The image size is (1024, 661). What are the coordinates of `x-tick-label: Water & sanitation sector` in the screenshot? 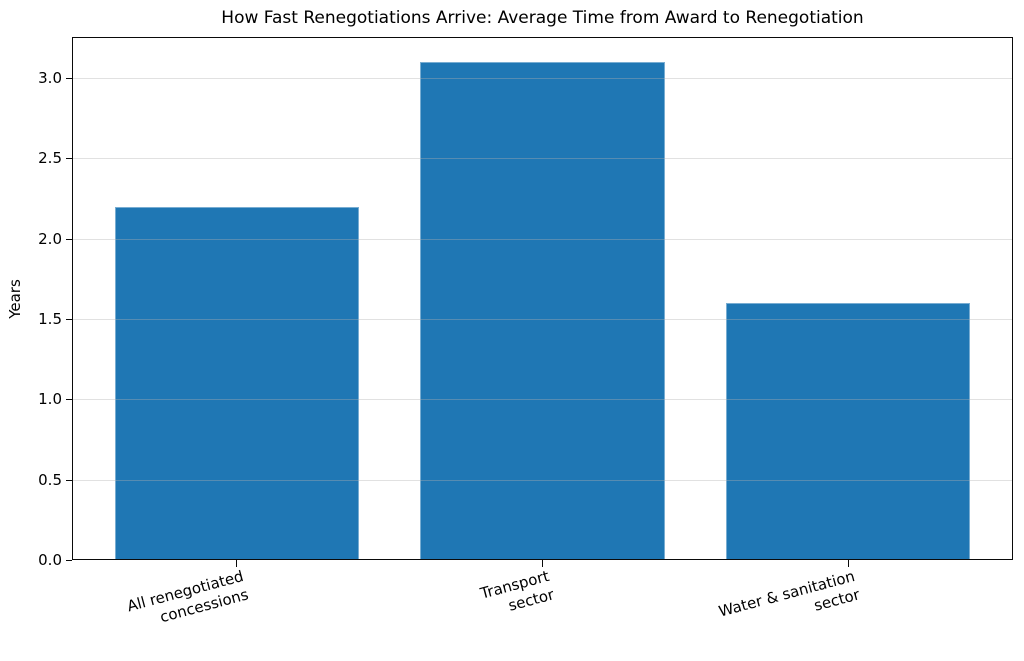 It's located at (789, 594).